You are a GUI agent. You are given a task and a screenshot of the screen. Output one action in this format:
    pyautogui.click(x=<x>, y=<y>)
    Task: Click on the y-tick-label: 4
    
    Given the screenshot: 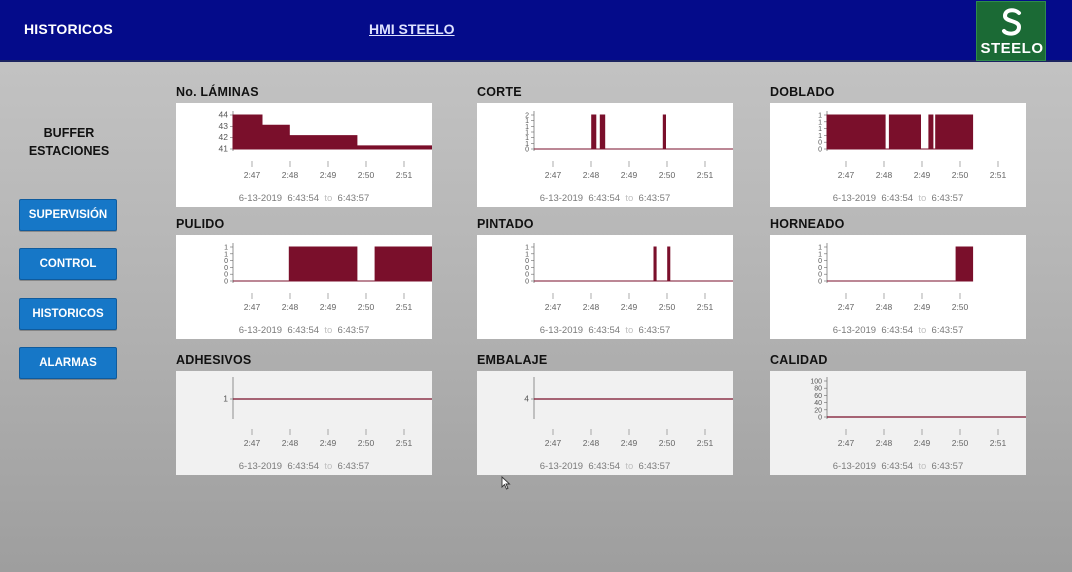 What is the action you would take?
    pyautogui.click(x=526, y=399)
    